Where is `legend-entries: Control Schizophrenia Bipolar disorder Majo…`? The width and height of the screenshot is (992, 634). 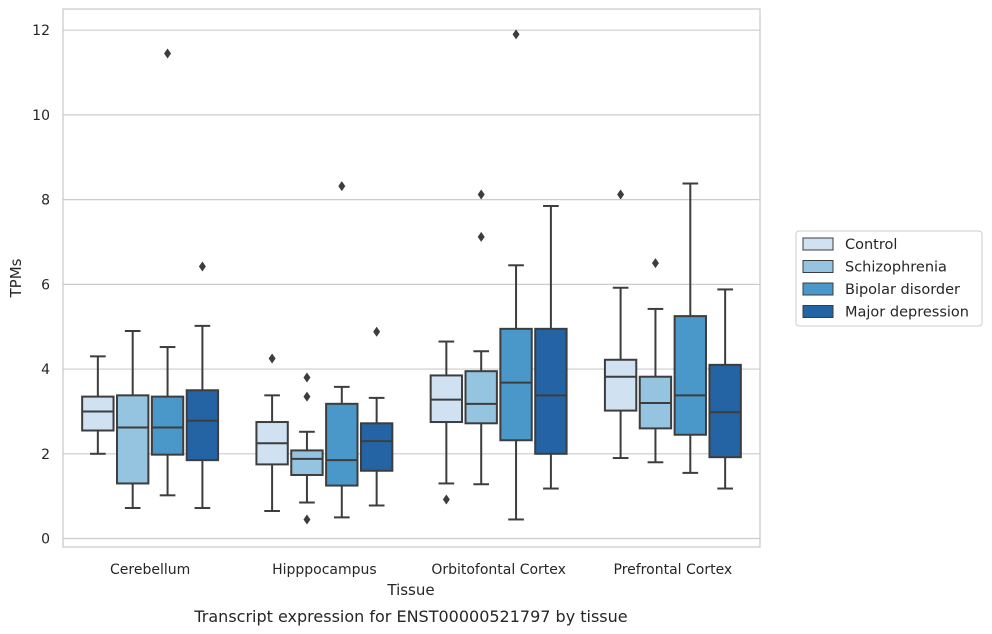
legend-entries: Control Schizophrenia Bipolar disorder Majo… is located at coordinates (885, 279).